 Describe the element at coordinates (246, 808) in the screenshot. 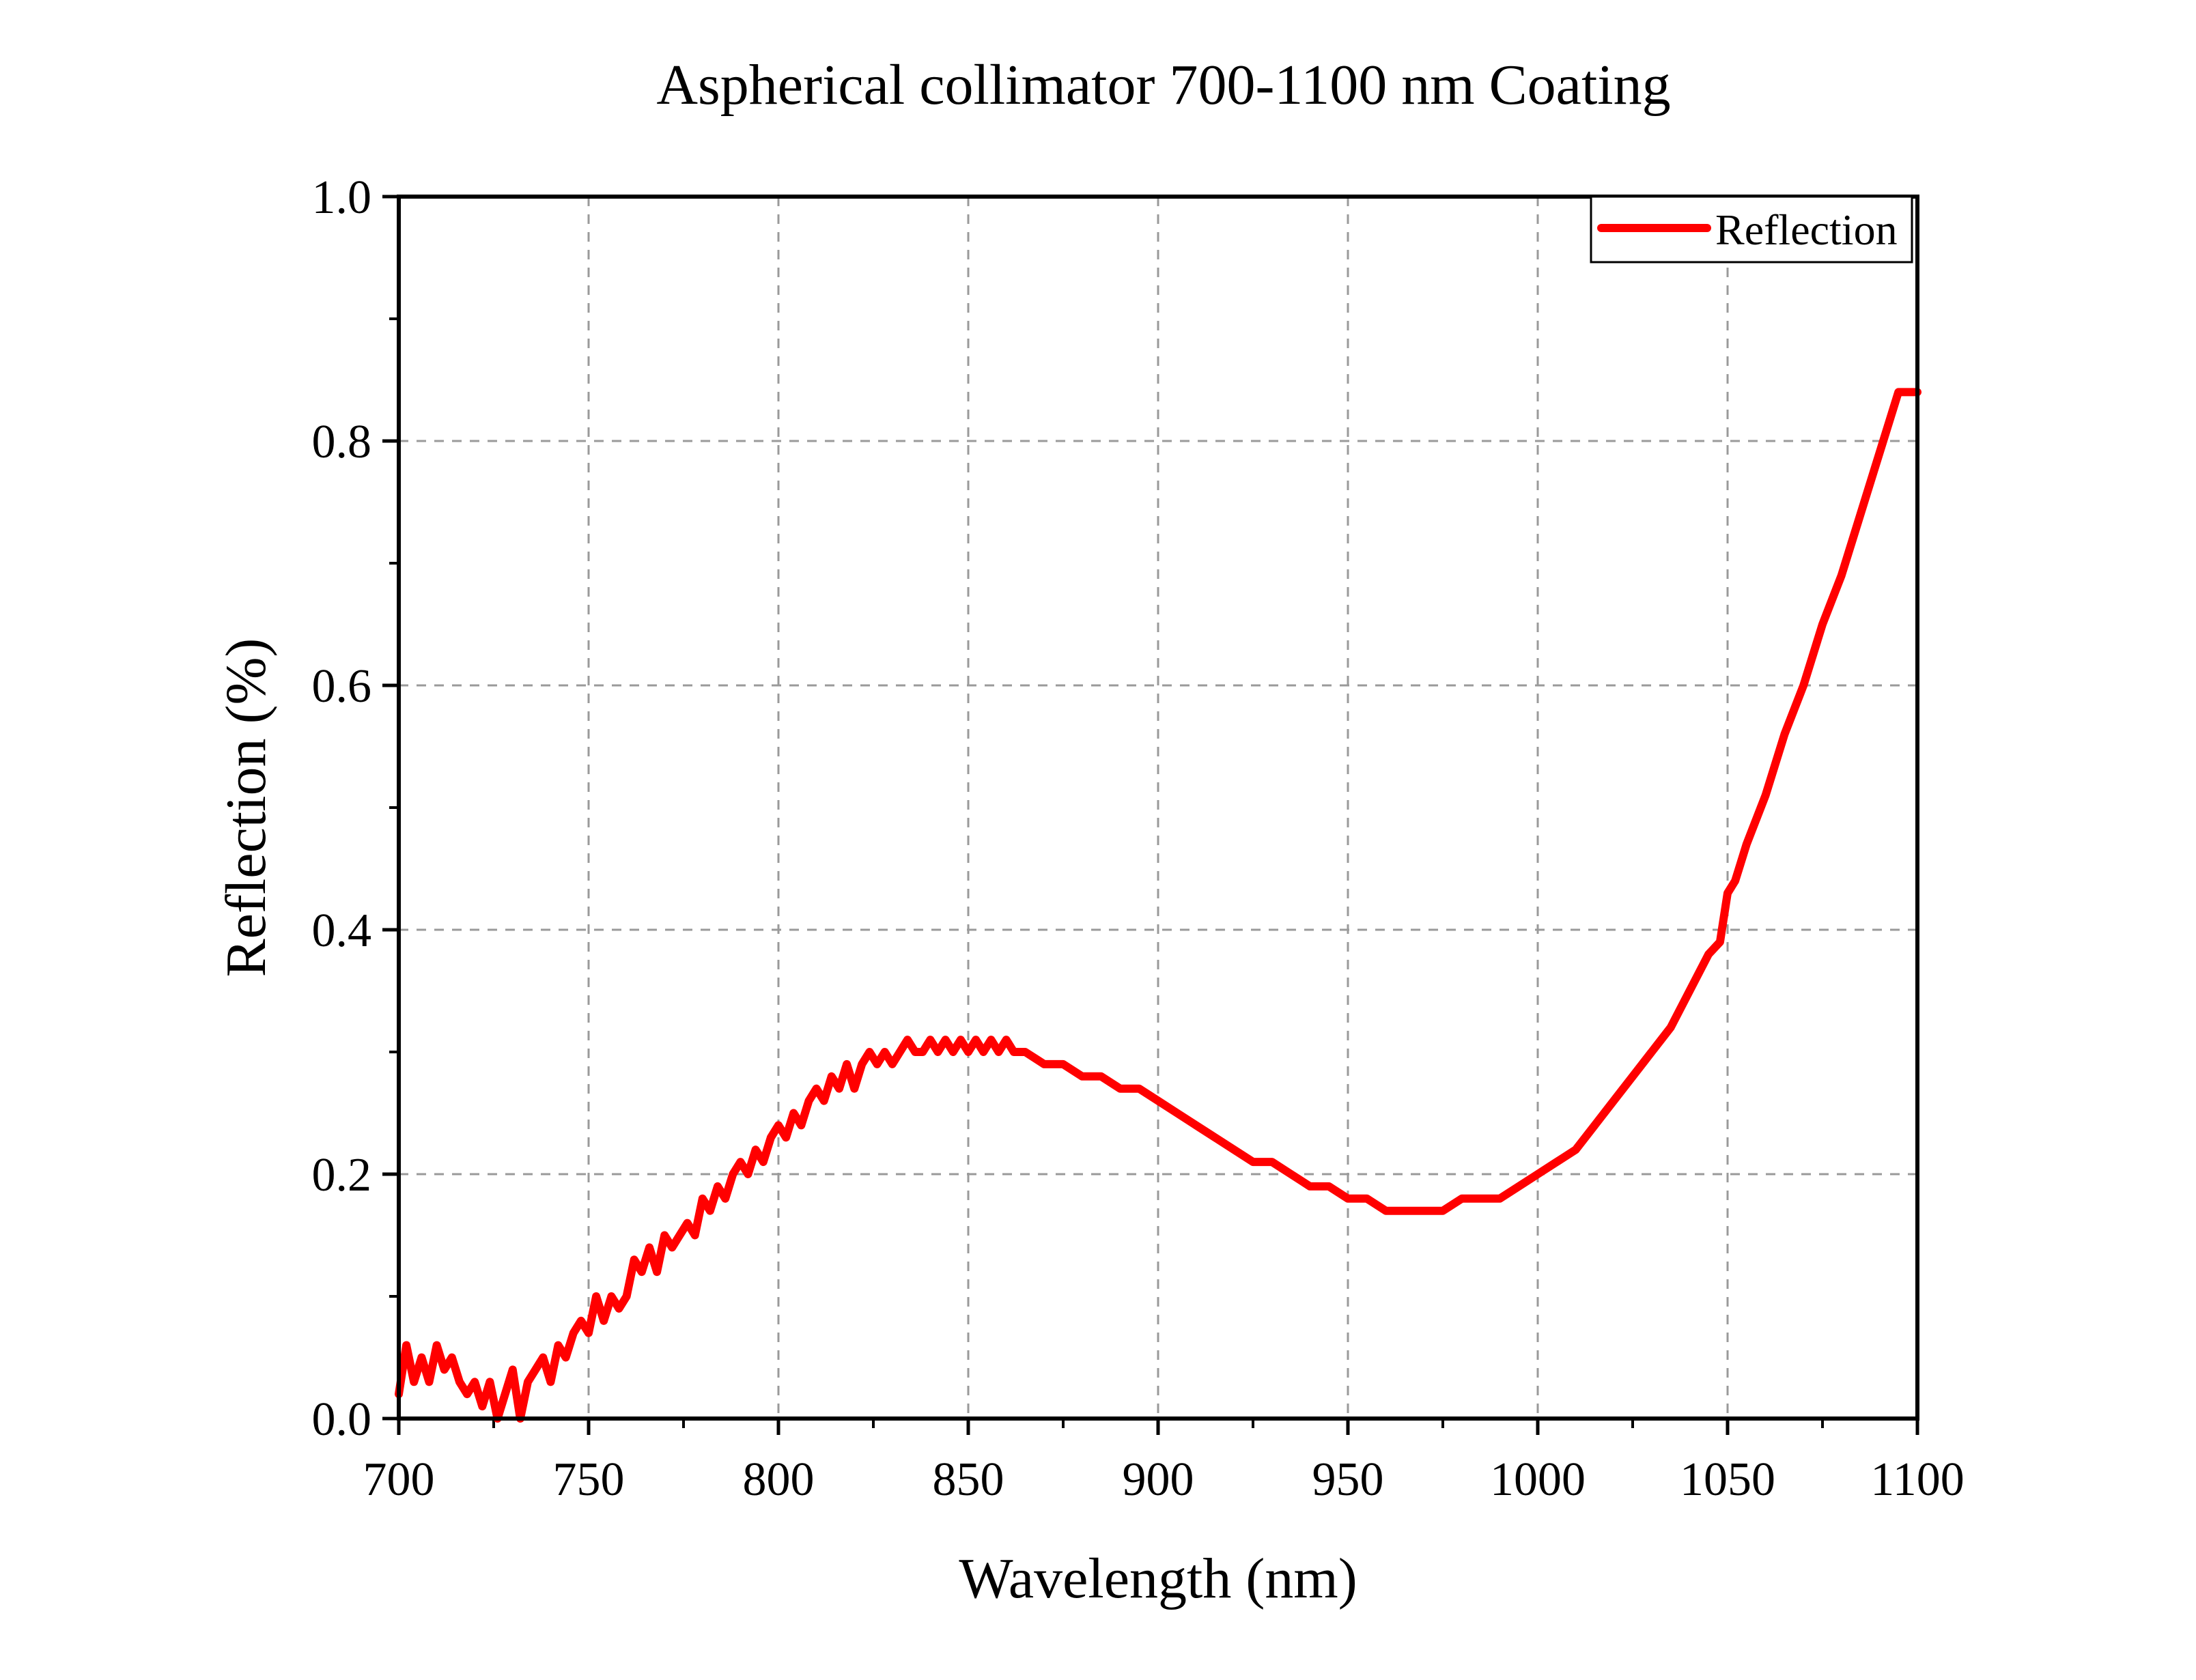

I see `y-axis-label: Reflection (%)` at that location.